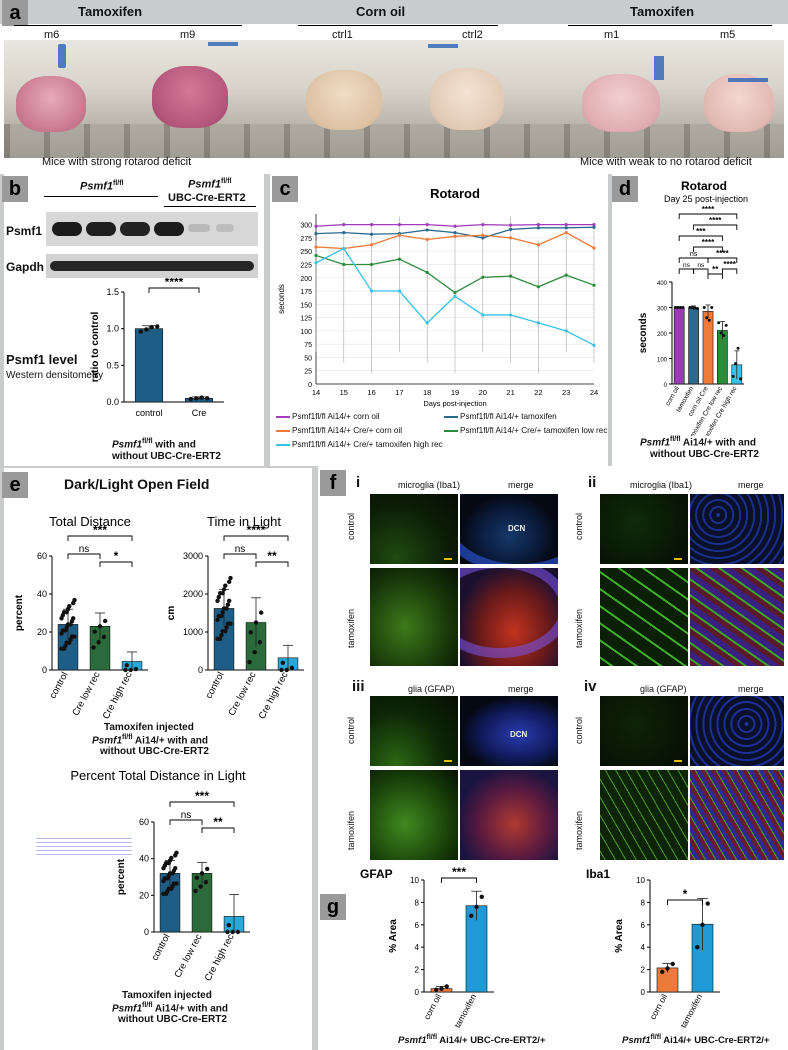 The width and height of the screenshot is (788, 1050). What do you see at coordinates (188, 35) in the screenshot?
I see `tube-label-m9: m9` at bounding box center [188, 35].